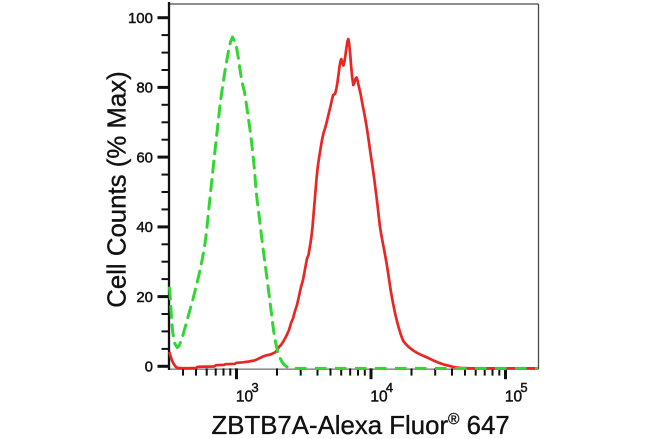 The height and width of the screenshot is (439, 650). I want to click on svg-text: 80, so click(144, 88).